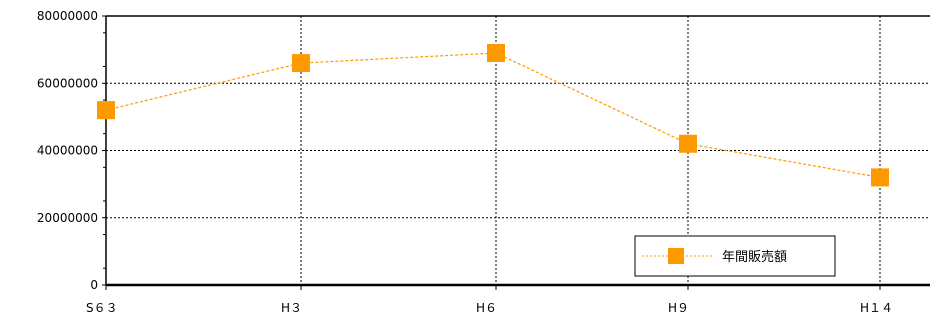  I want to click on y-tick-label: 60000000, so click(67, 83).